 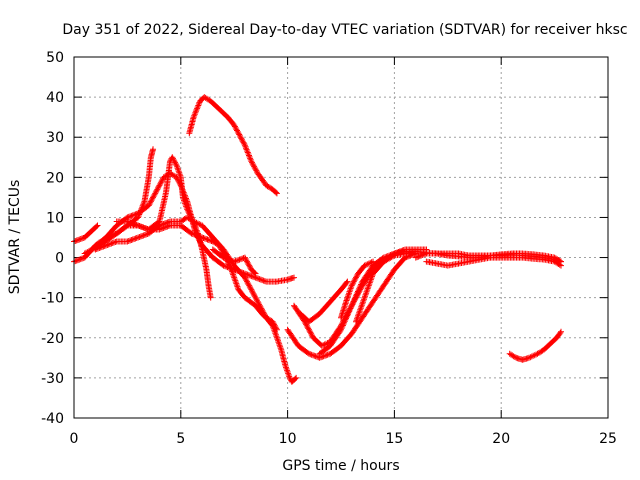 What do you see at coordinates (394, 439) in the screenshot?
I see `x-tick-label: 15` at bounding box center [394, 439].